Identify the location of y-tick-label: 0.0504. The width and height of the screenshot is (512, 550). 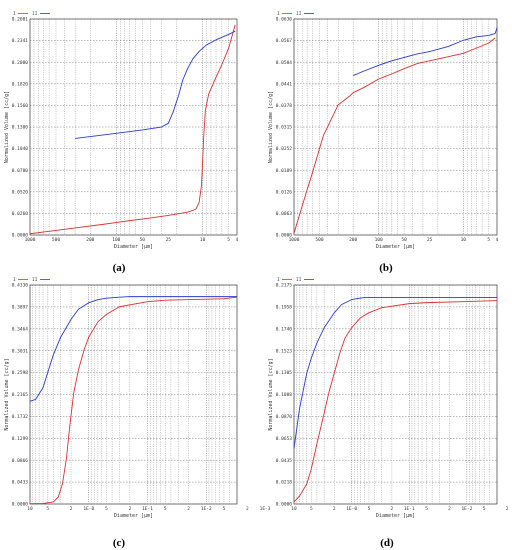
(284, 63).